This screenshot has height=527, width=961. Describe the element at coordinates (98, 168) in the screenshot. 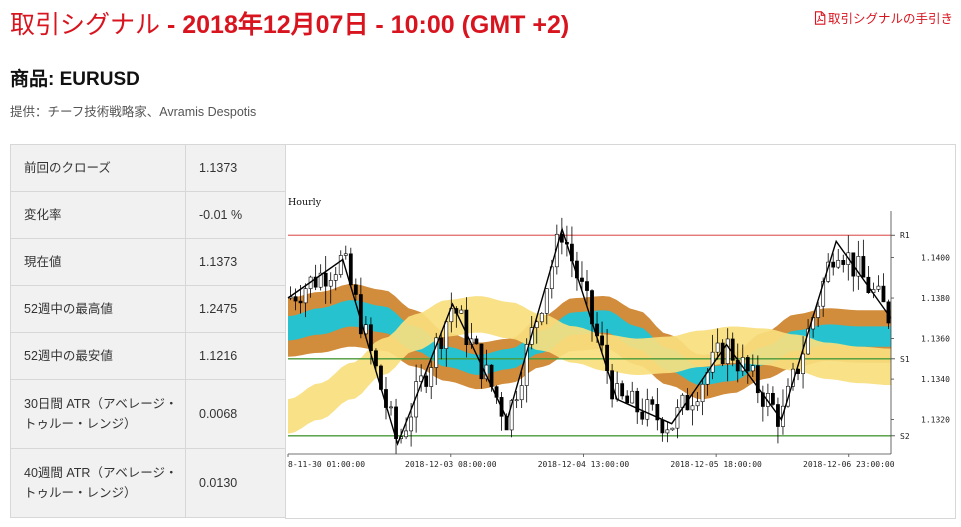

I see `stat-label: 前回のクローズ` at that location.